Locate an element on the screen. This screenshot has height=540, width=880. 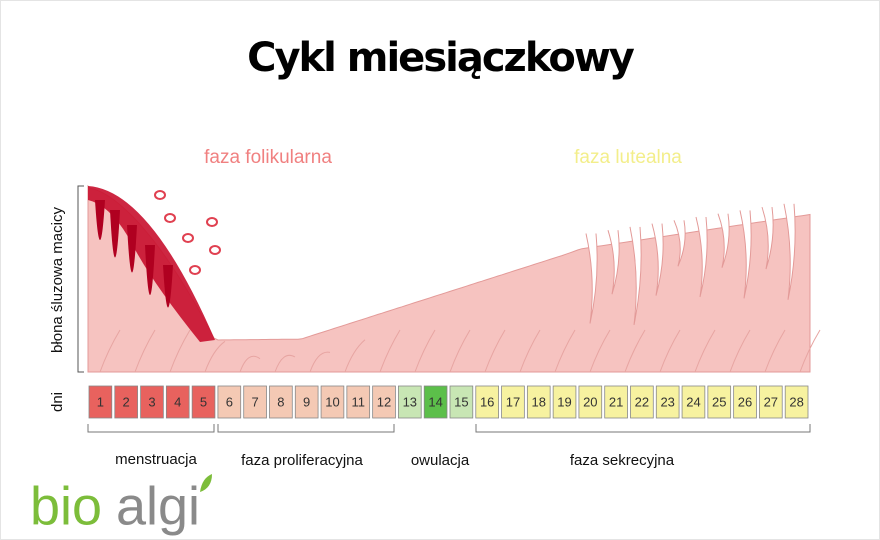
bottom-label: faza proliferacyjna is located at coordinates (302, 460).